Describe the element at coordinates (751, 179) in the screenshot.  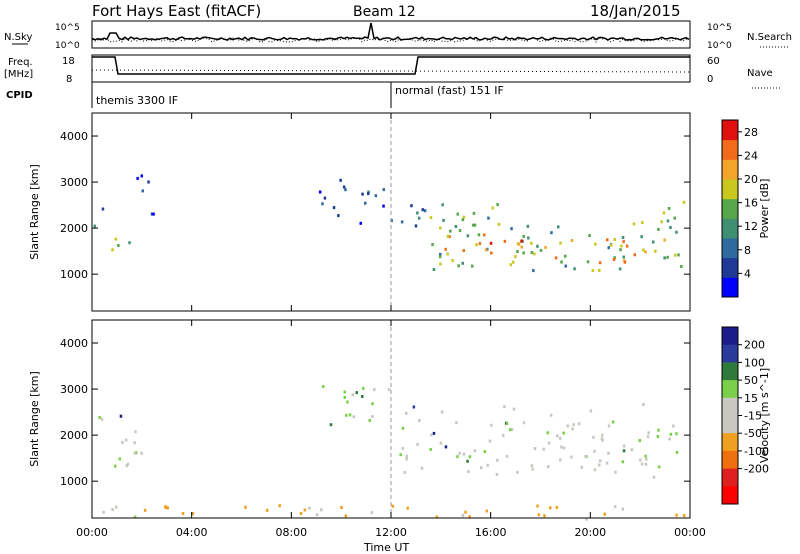
I see `colorbar-tick-label: 20` at that location.